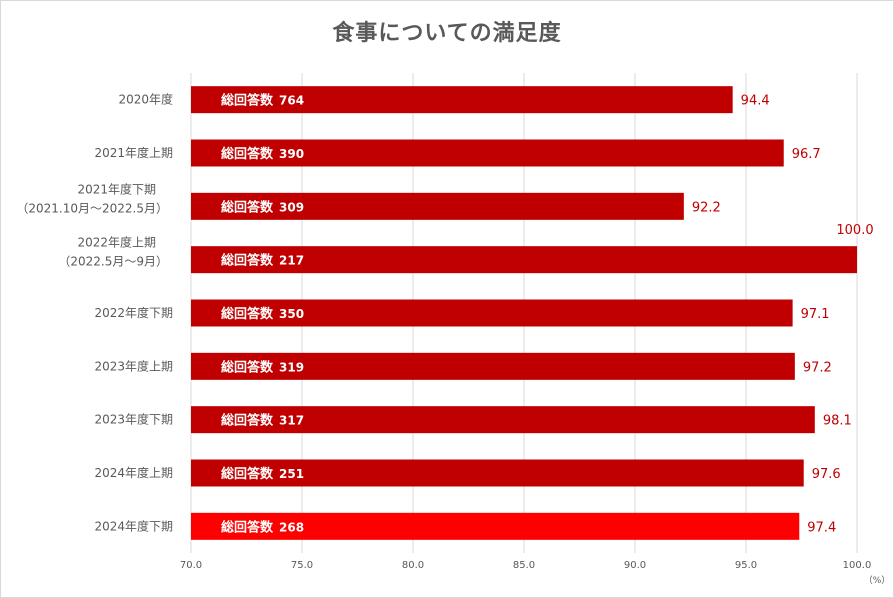  Describe the element at coordinates (133, 365) in the screenshot. I see `category-label: 2023年度上期` at that location.